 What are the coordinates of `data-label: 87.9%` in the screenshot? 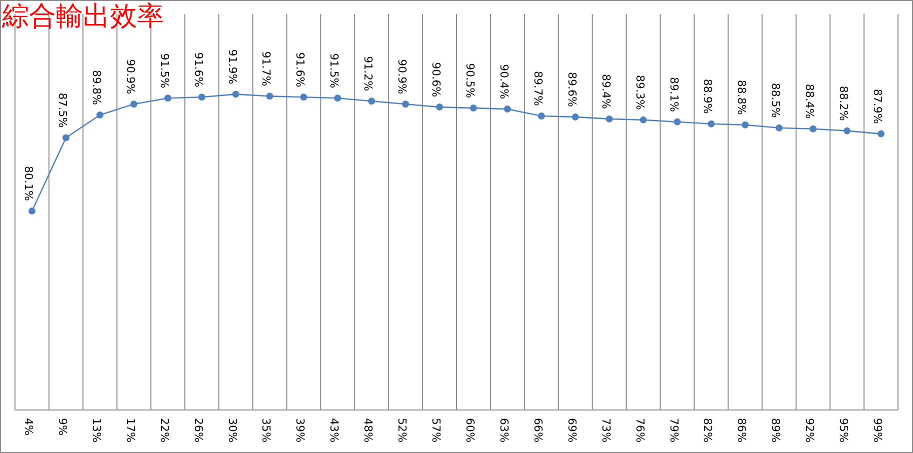 It's located at (877, 106).